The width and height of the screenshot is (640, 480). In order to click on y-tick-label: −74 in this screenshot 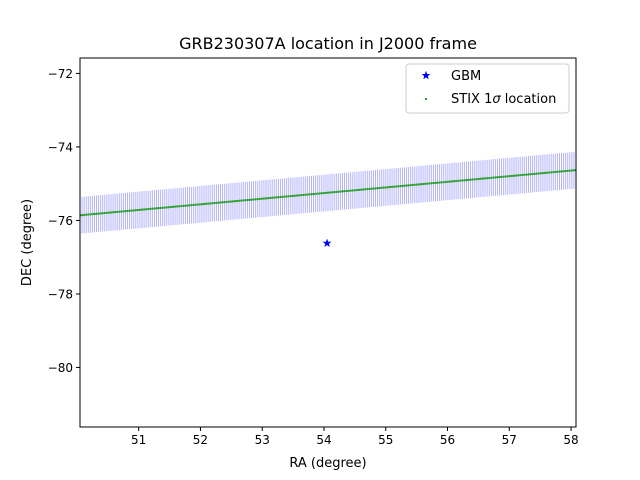, I will do `click(60, 147)`.